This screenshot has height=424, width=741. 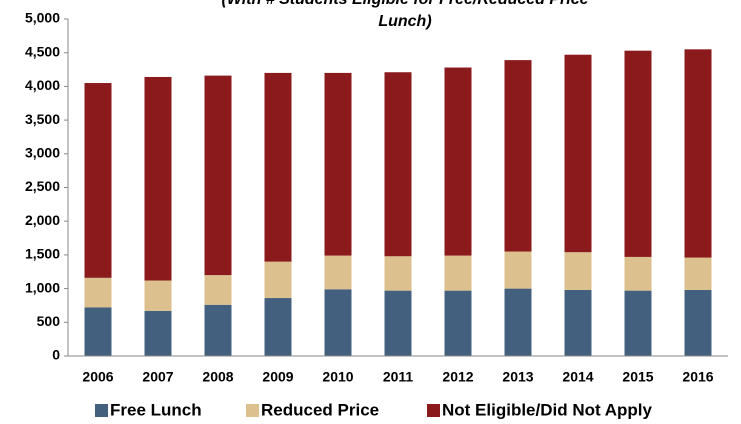 What do you see at coordinates (42, 153) in the screenshot?
I see `y-tick-label: 3,000` at bounding box center [42, 153].